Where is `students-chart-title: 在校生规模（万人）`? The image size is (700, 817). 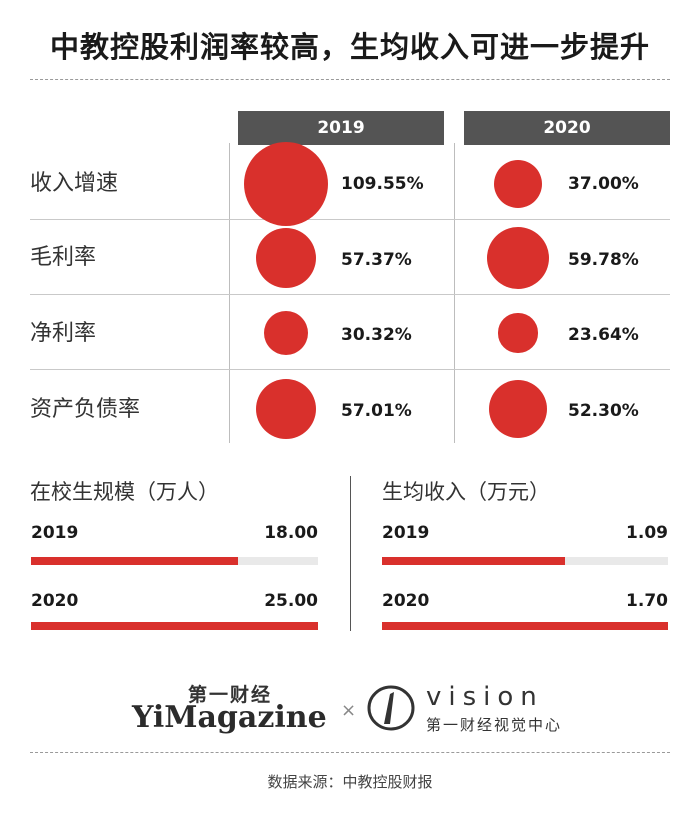
students-chart-title: 在校生规模（万人） is located at coordinates (124, 492).